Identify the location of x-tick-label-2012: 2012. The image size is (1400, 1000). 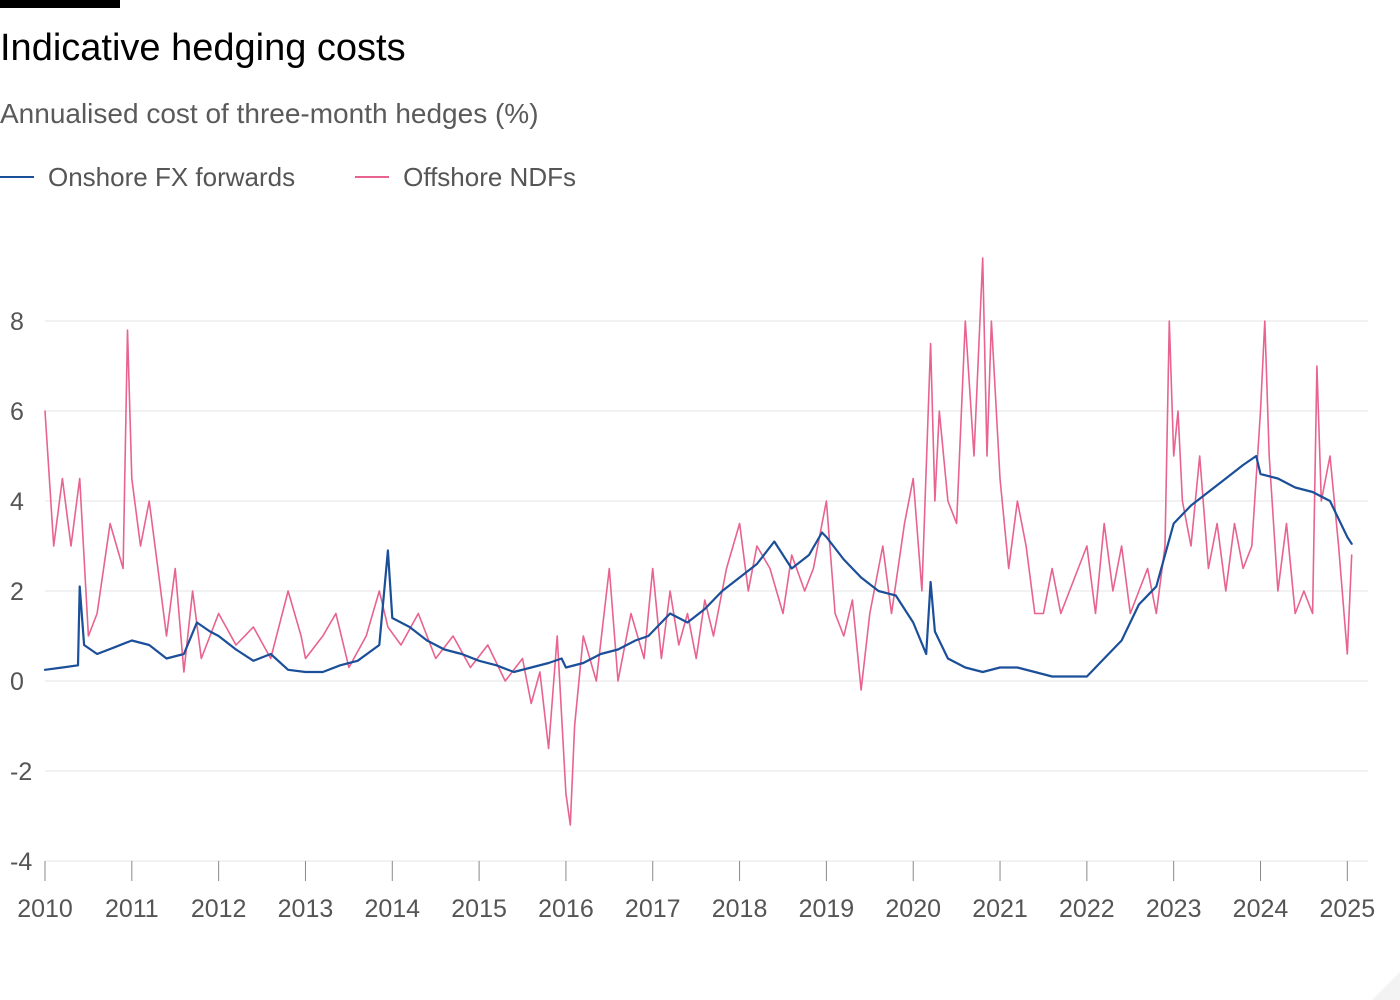
(219, 909).